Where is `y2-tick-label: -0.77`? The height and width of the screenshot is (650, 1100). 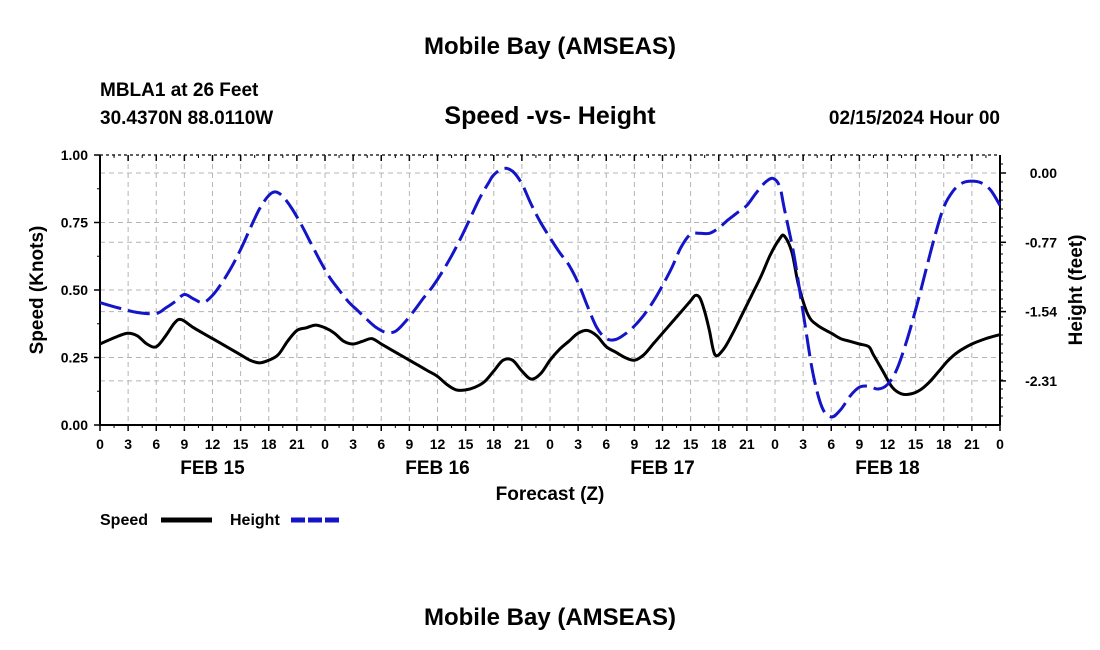 y2-tick-label: -0.77 is located at coordinates (1041, 242).